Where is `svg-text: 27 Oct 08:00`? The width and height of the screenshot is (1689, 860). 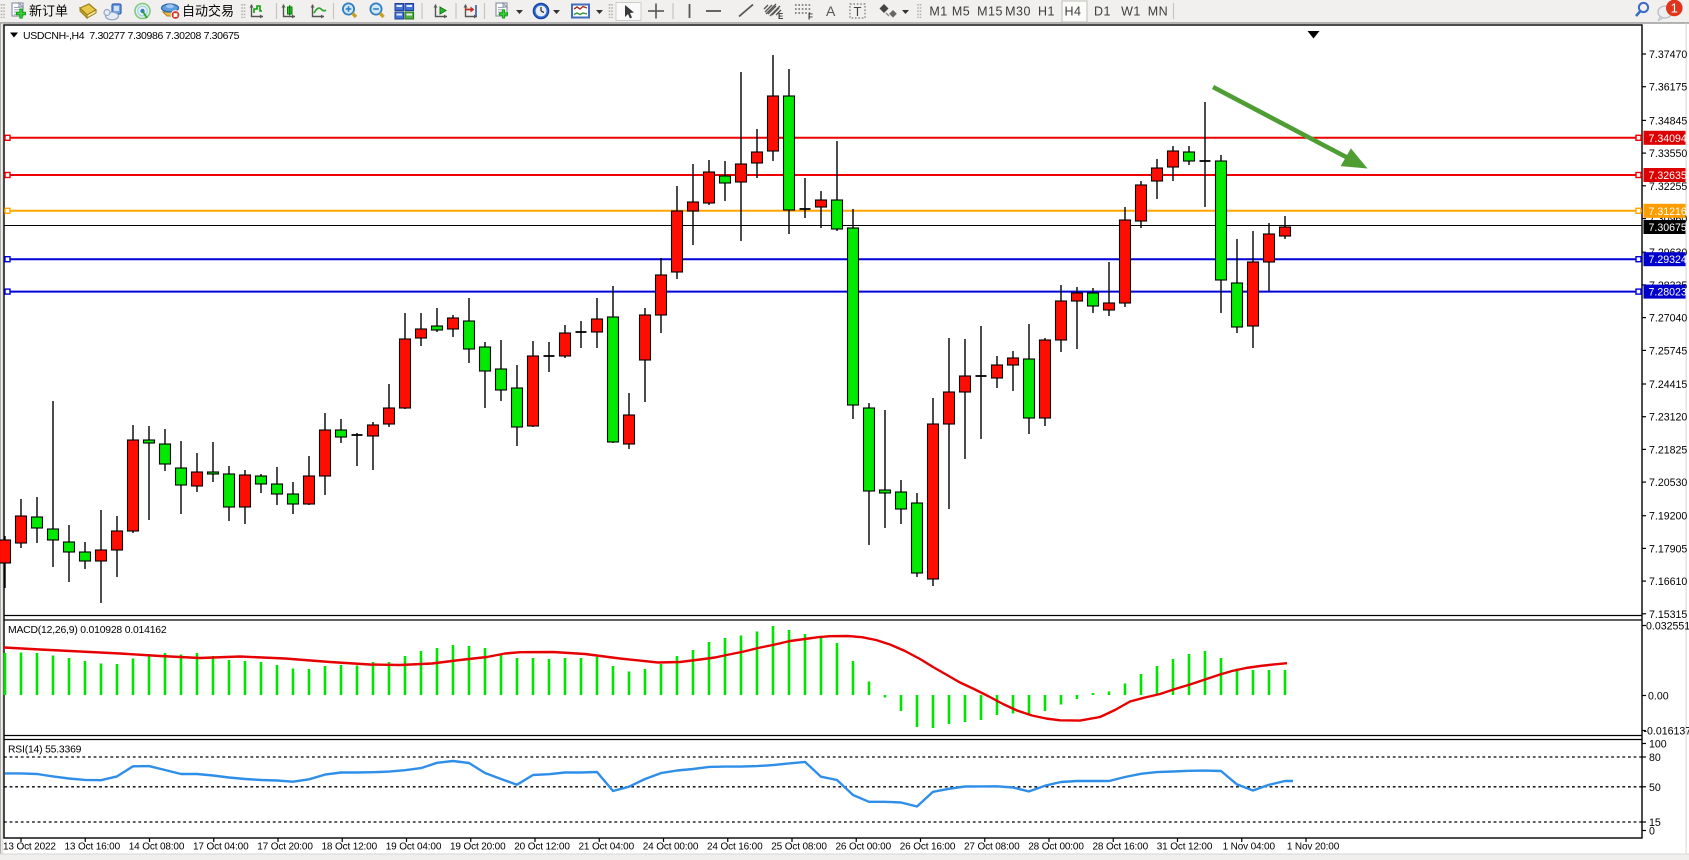 svg-text: 27 Oct 08:00 is located at coordinates (992, 847).